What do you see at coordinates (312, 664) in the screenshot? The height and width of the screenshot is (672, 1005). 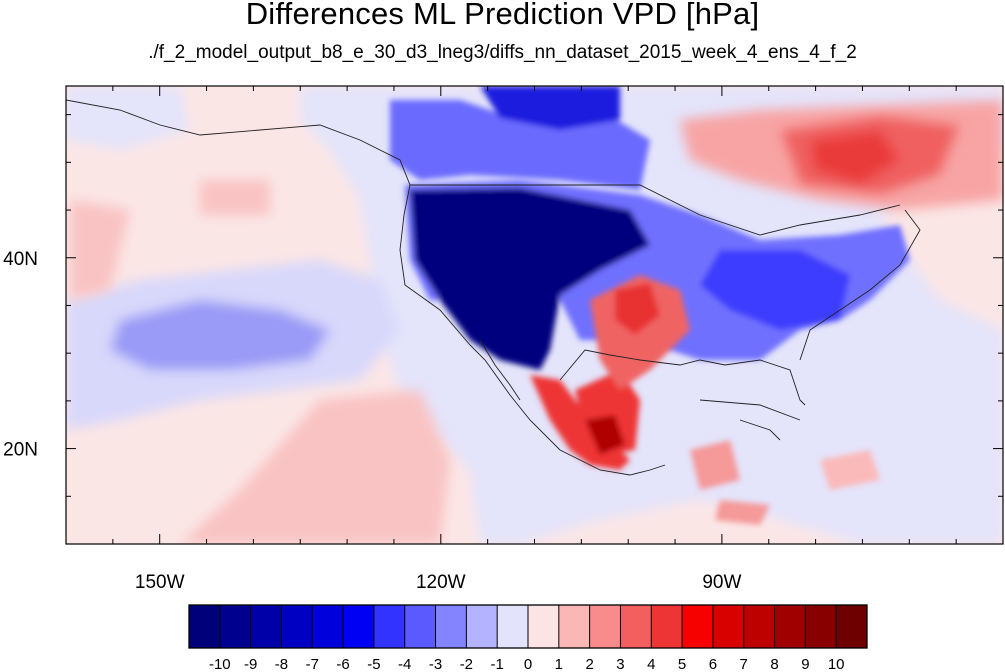 I see `colorbar-label: -7` at bounding box center [312, 664].